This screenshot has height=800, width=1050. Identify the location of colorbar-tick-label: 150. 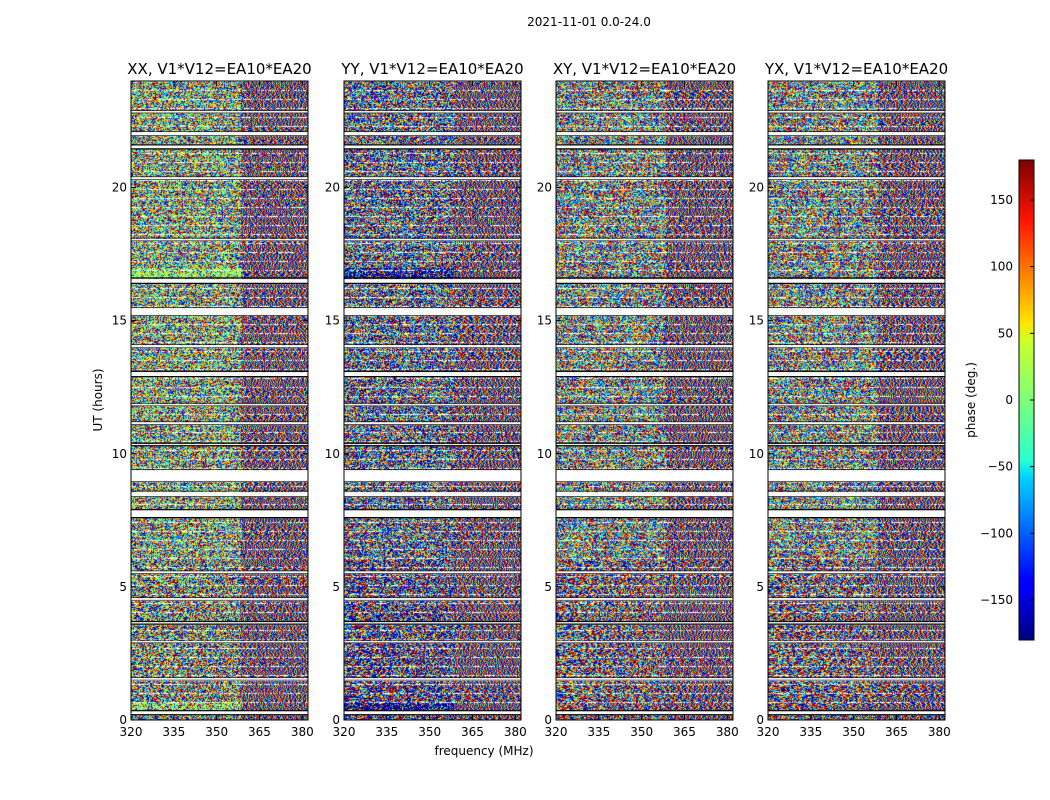
(1001, 200).